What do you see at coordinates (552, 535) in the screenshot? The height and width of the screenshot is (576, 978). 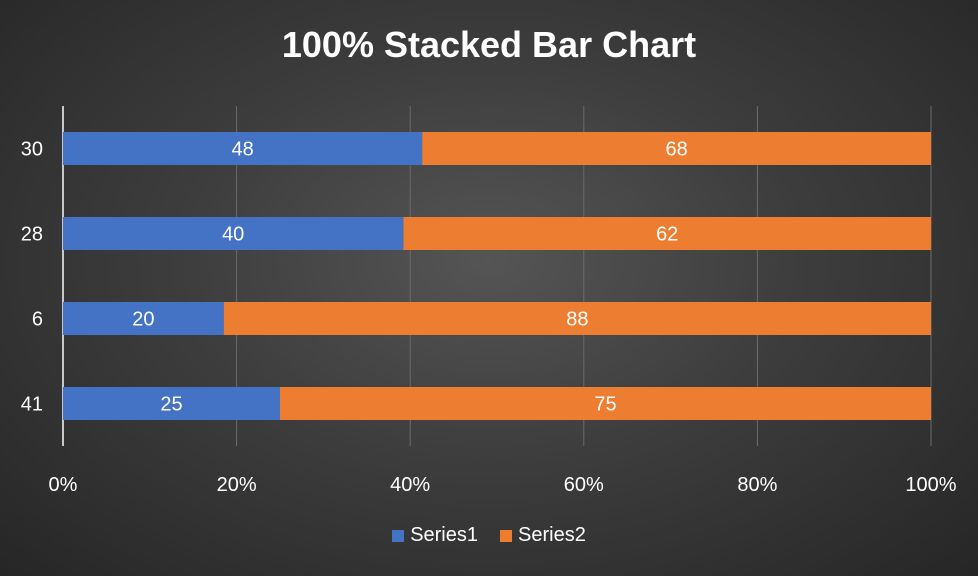 I see `legend-label-series2: Series2` at bounding box center [552, 535].